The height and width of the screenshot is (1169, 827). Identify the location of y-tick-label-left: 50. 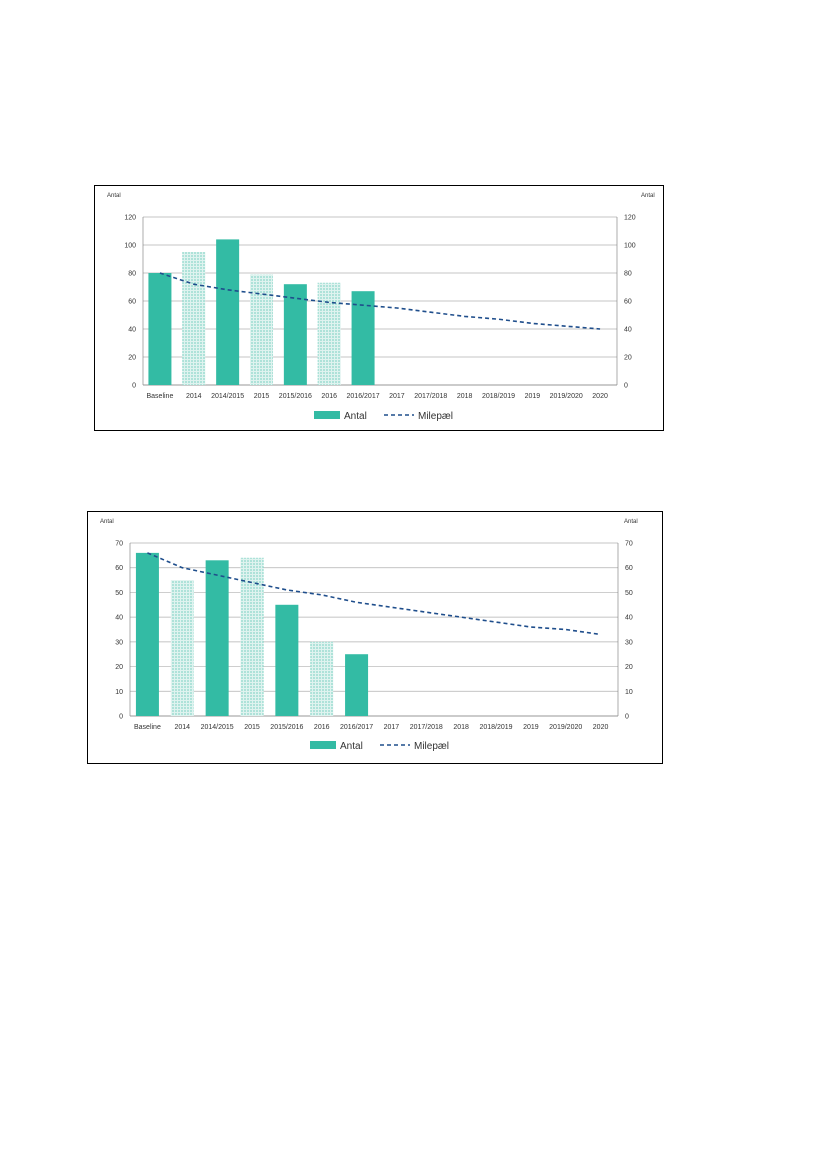
(119, 593).